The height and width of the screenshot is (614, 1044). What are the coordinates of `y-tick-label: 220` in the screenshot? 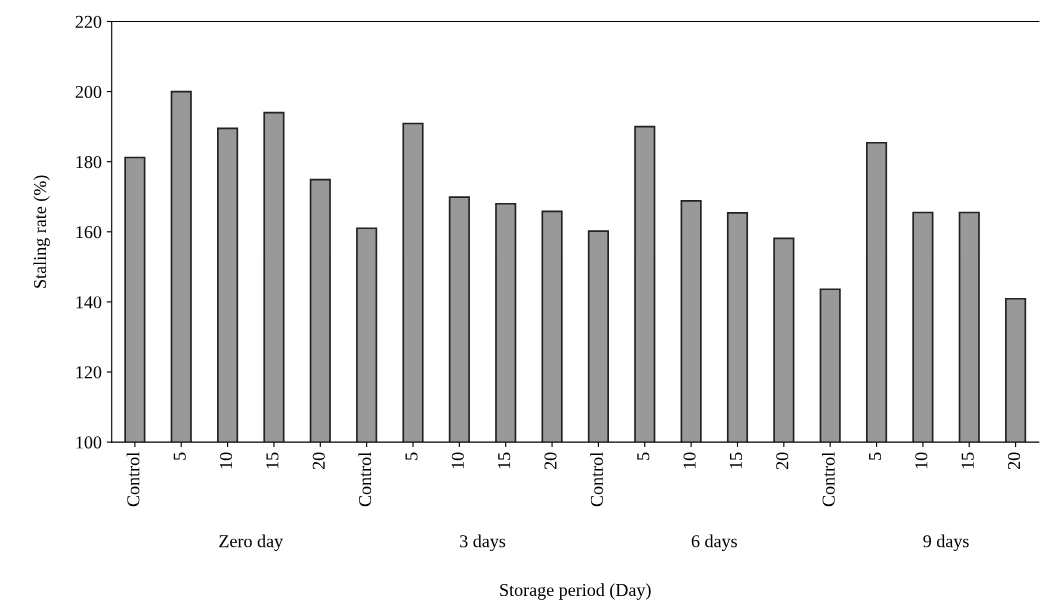 It's located at (88, 21).